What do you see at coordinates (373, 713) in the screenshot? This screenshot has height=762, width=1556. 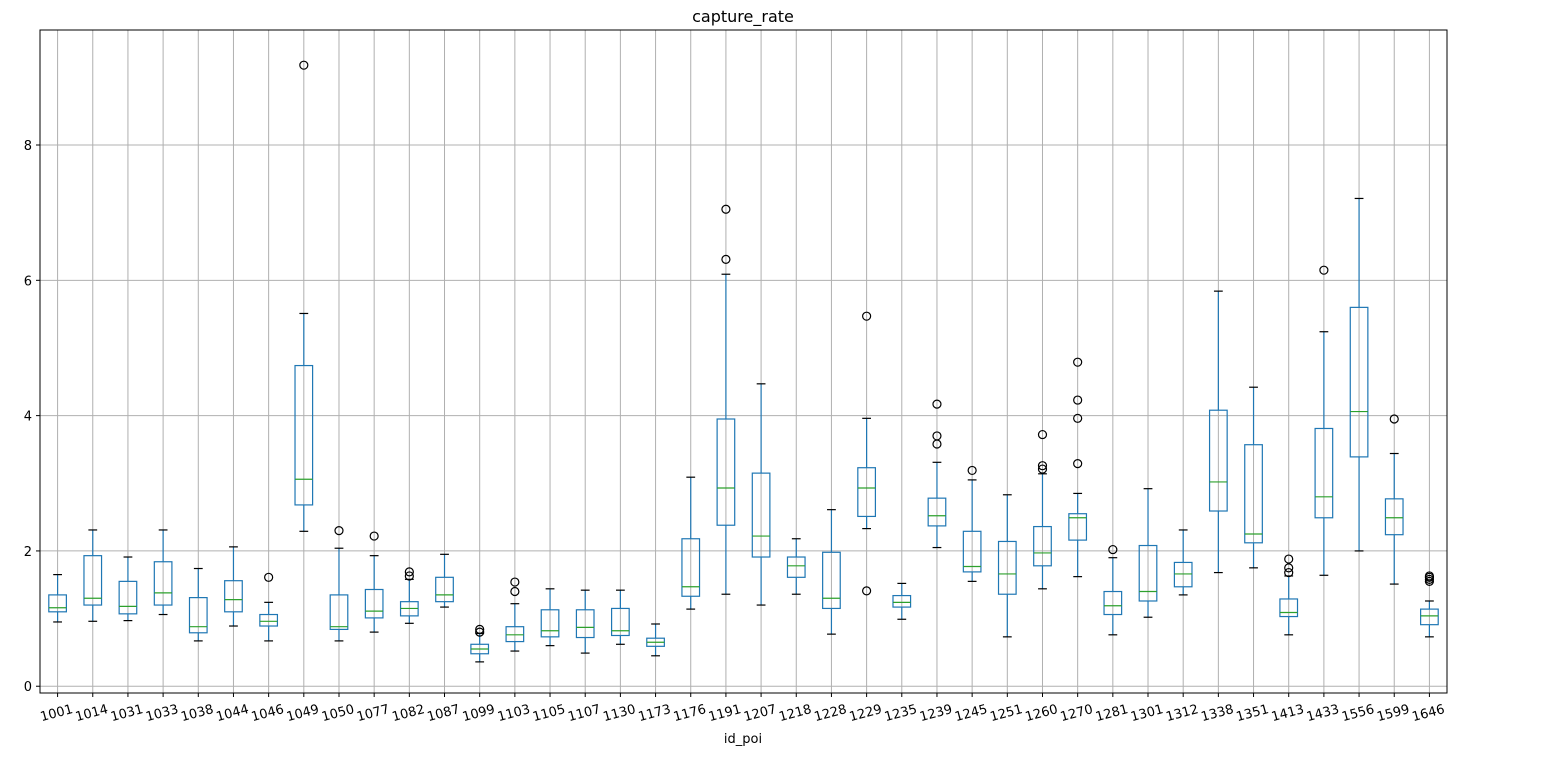 I see `x-tick-label: 1077` at bounding box center [373, 713].